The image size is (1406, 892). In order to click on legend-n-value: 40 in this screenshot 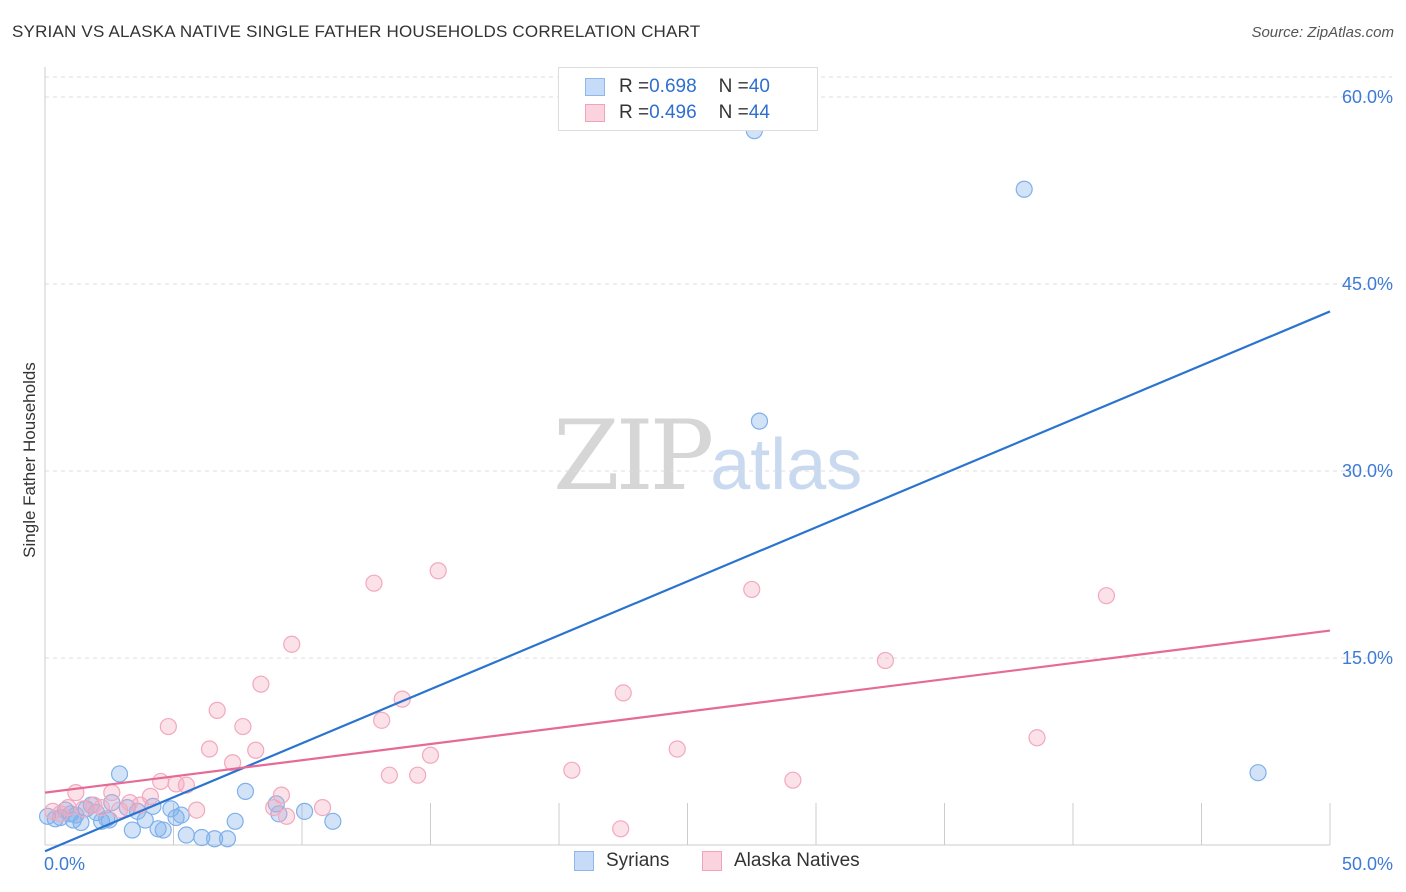, I will do `click(759, 86)`.